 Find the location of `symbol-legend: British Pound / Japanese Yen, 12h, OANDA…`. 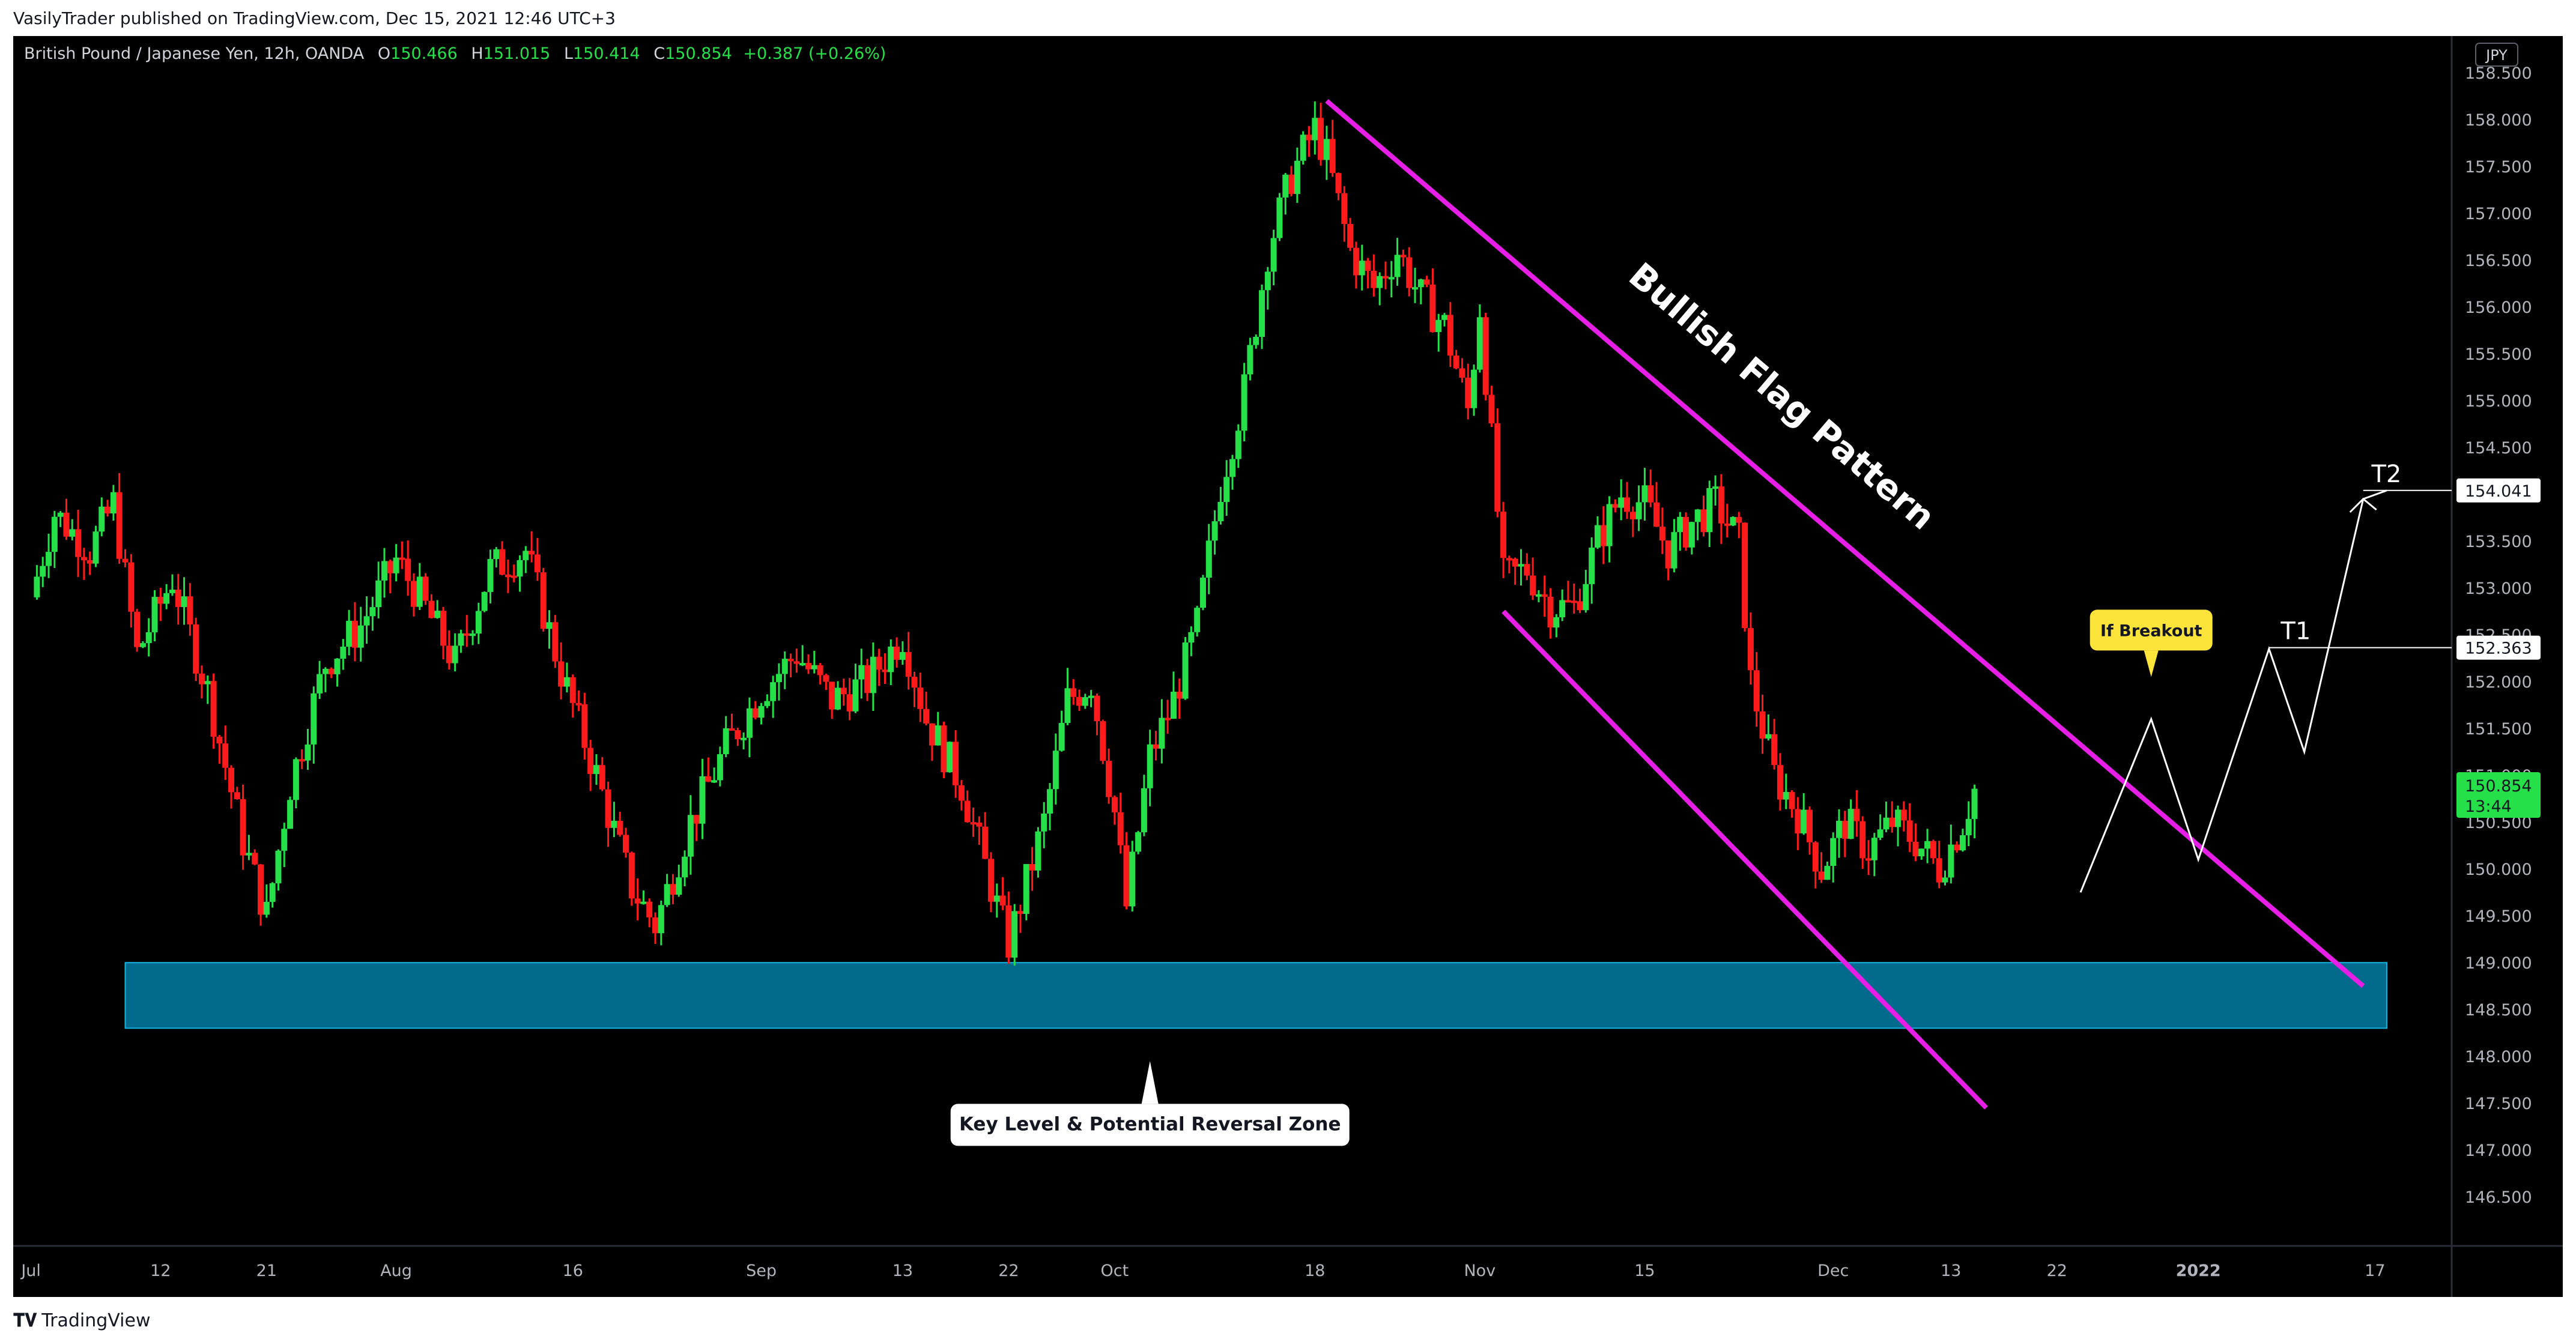

symbol-legend: British Pound / Japanese Yen, 12h, OANDA… is located at coordinates (455, 53).